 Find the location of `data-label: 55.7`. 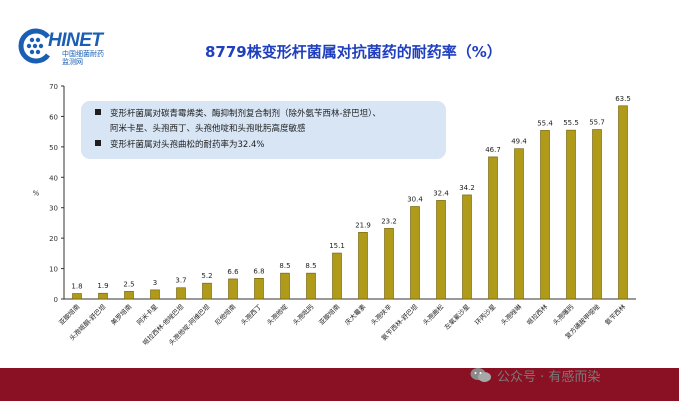

data-label: 55.7 is located at coordinates (597, 123).